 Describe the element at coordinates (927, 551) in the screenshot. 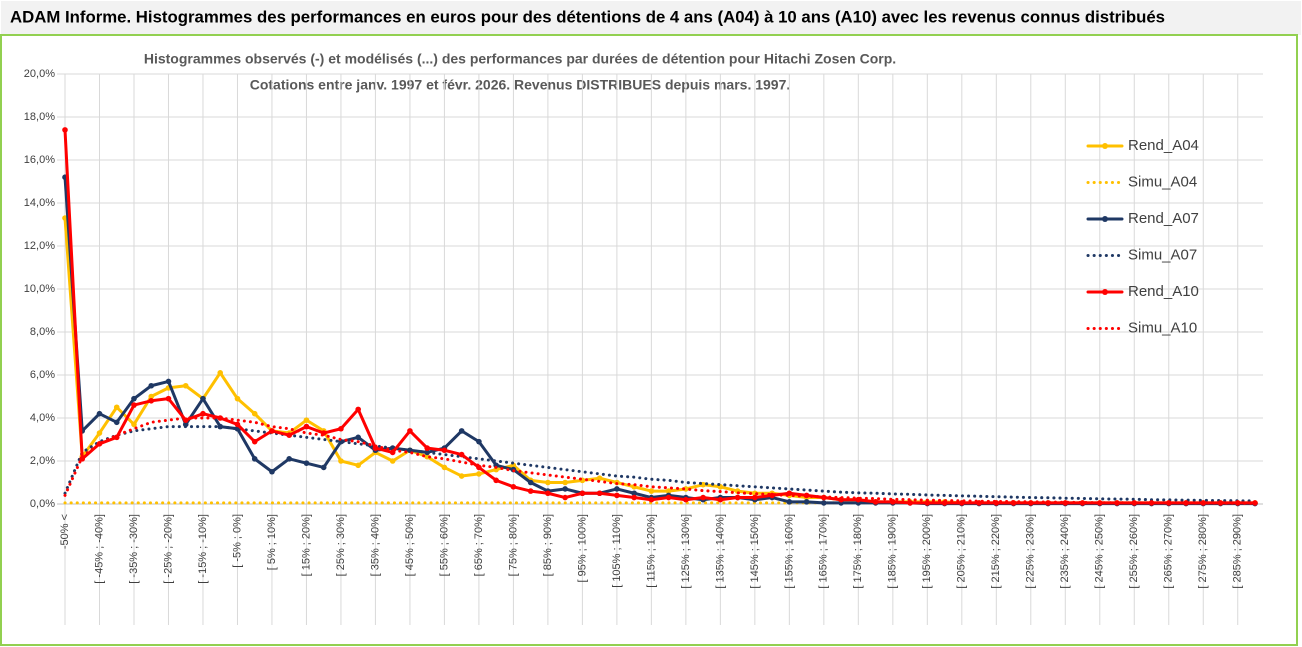

I see `x-tick-label: [ 195% ; 200%]` at that location.